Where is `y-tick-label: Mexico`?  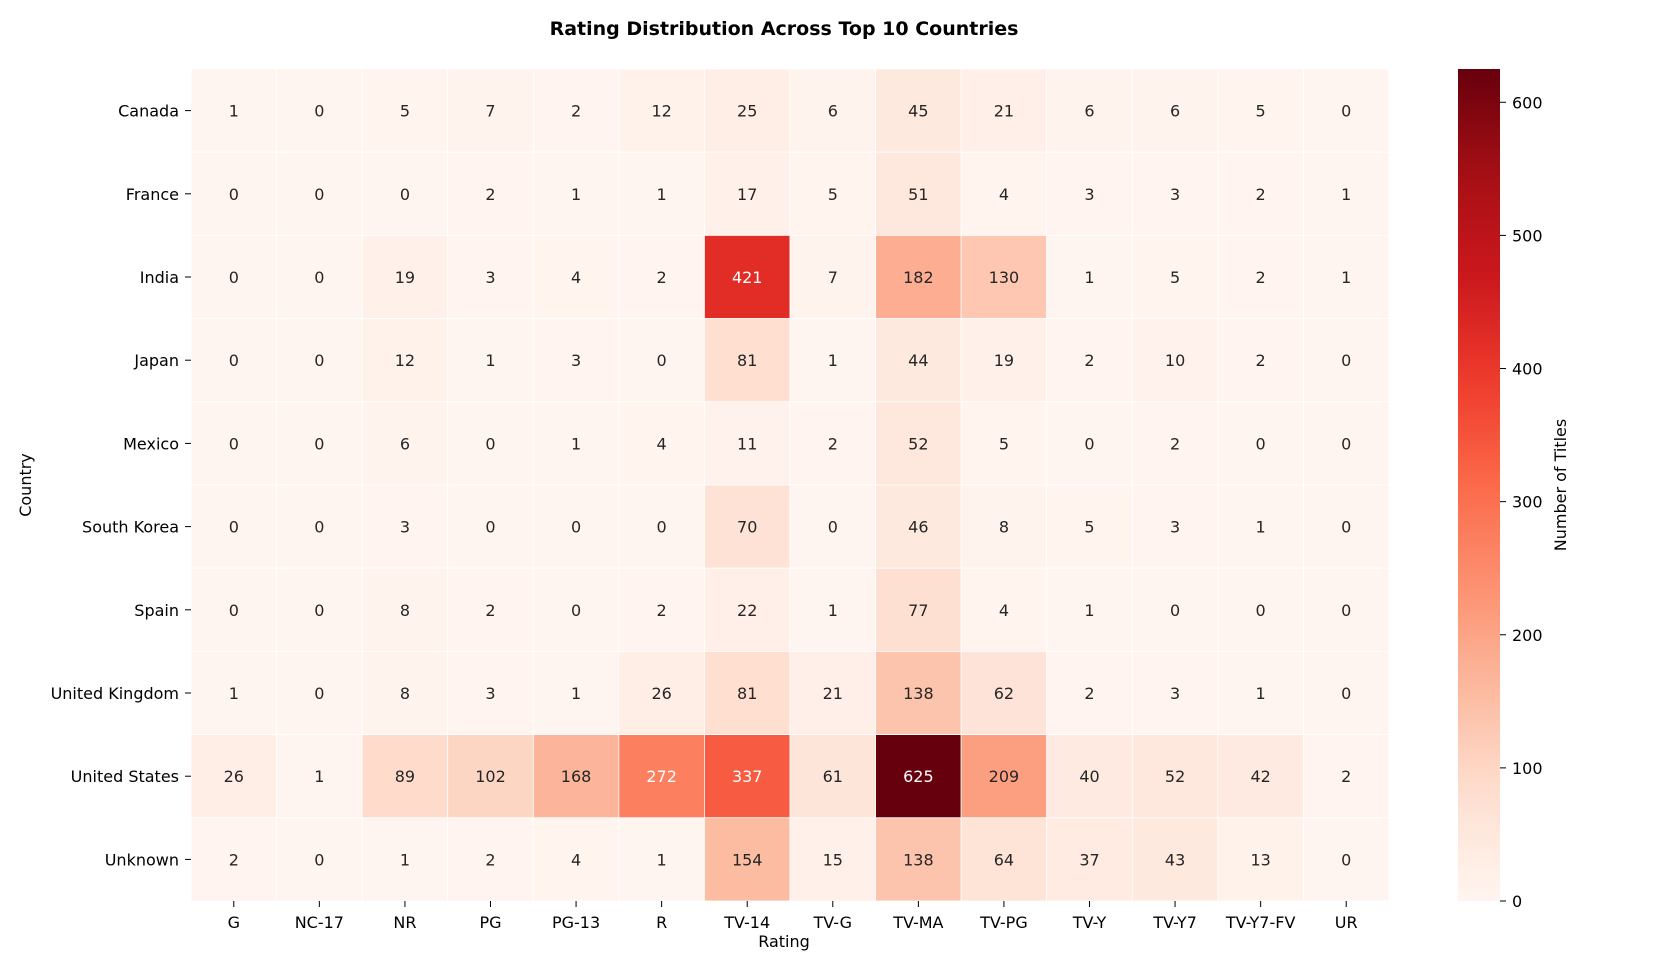 y-tick-label: Mexico is located at coordinates (151, 443).